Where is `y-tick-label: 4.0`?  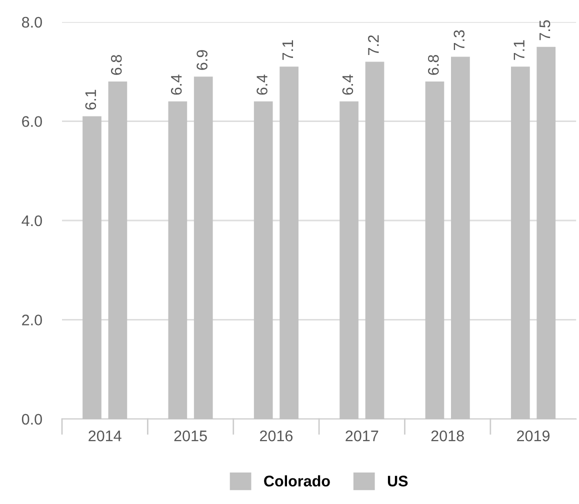 y-tick-label: 4.0 is located at coordinates (32, 220).